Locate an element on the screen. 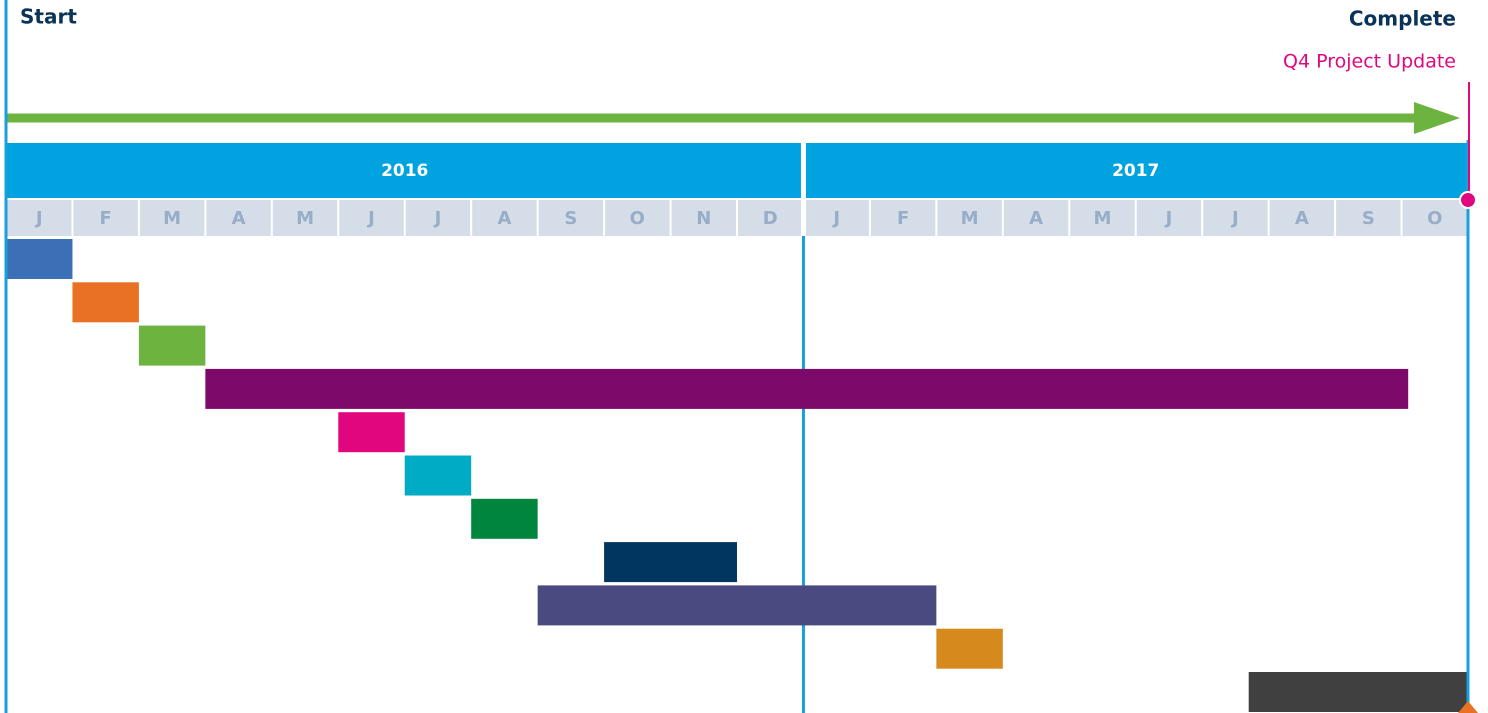 The height and width of the screenshot is (713, 1488). complete-label: Complete is located at coordinates (1402, 19).